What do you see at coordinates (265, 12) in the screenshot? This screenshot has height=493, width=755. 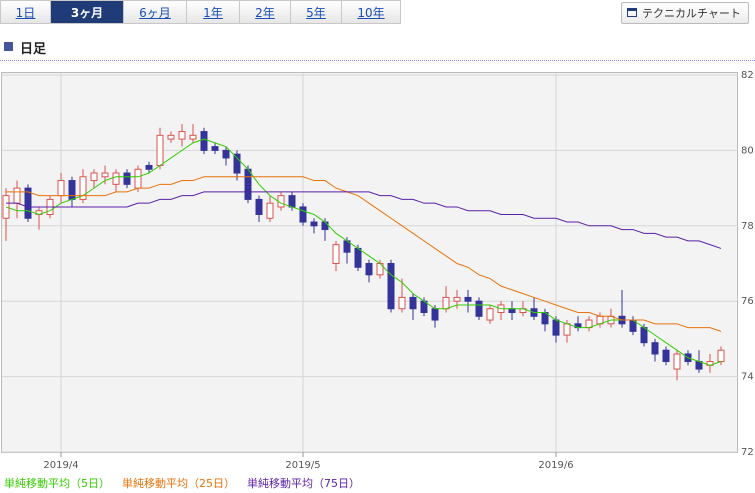 I see `tab: 2年` at bounding box center [265, 12].